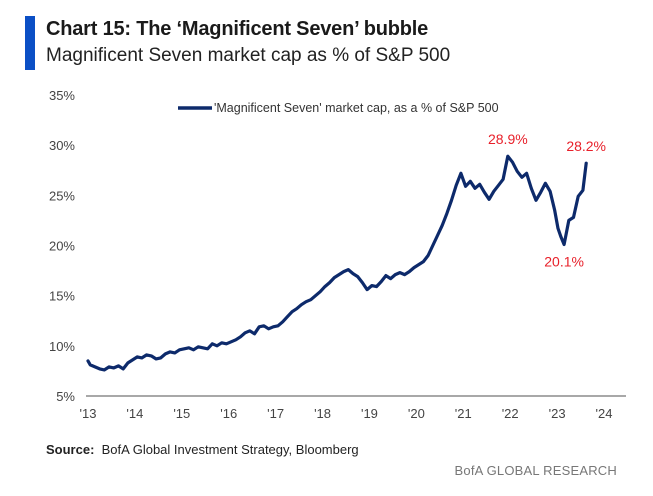 This screenshot has width=653, height=496. I want to click on data-label-annotation: 20.1%, so click(564, 261).